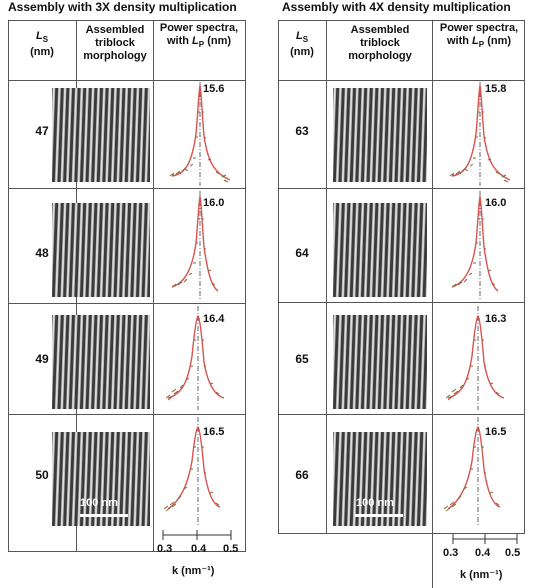  What do you see at coordinates (42, 253) in the screenshot?
I see `row-ls-value: 48` at bounding box center [42, 253].